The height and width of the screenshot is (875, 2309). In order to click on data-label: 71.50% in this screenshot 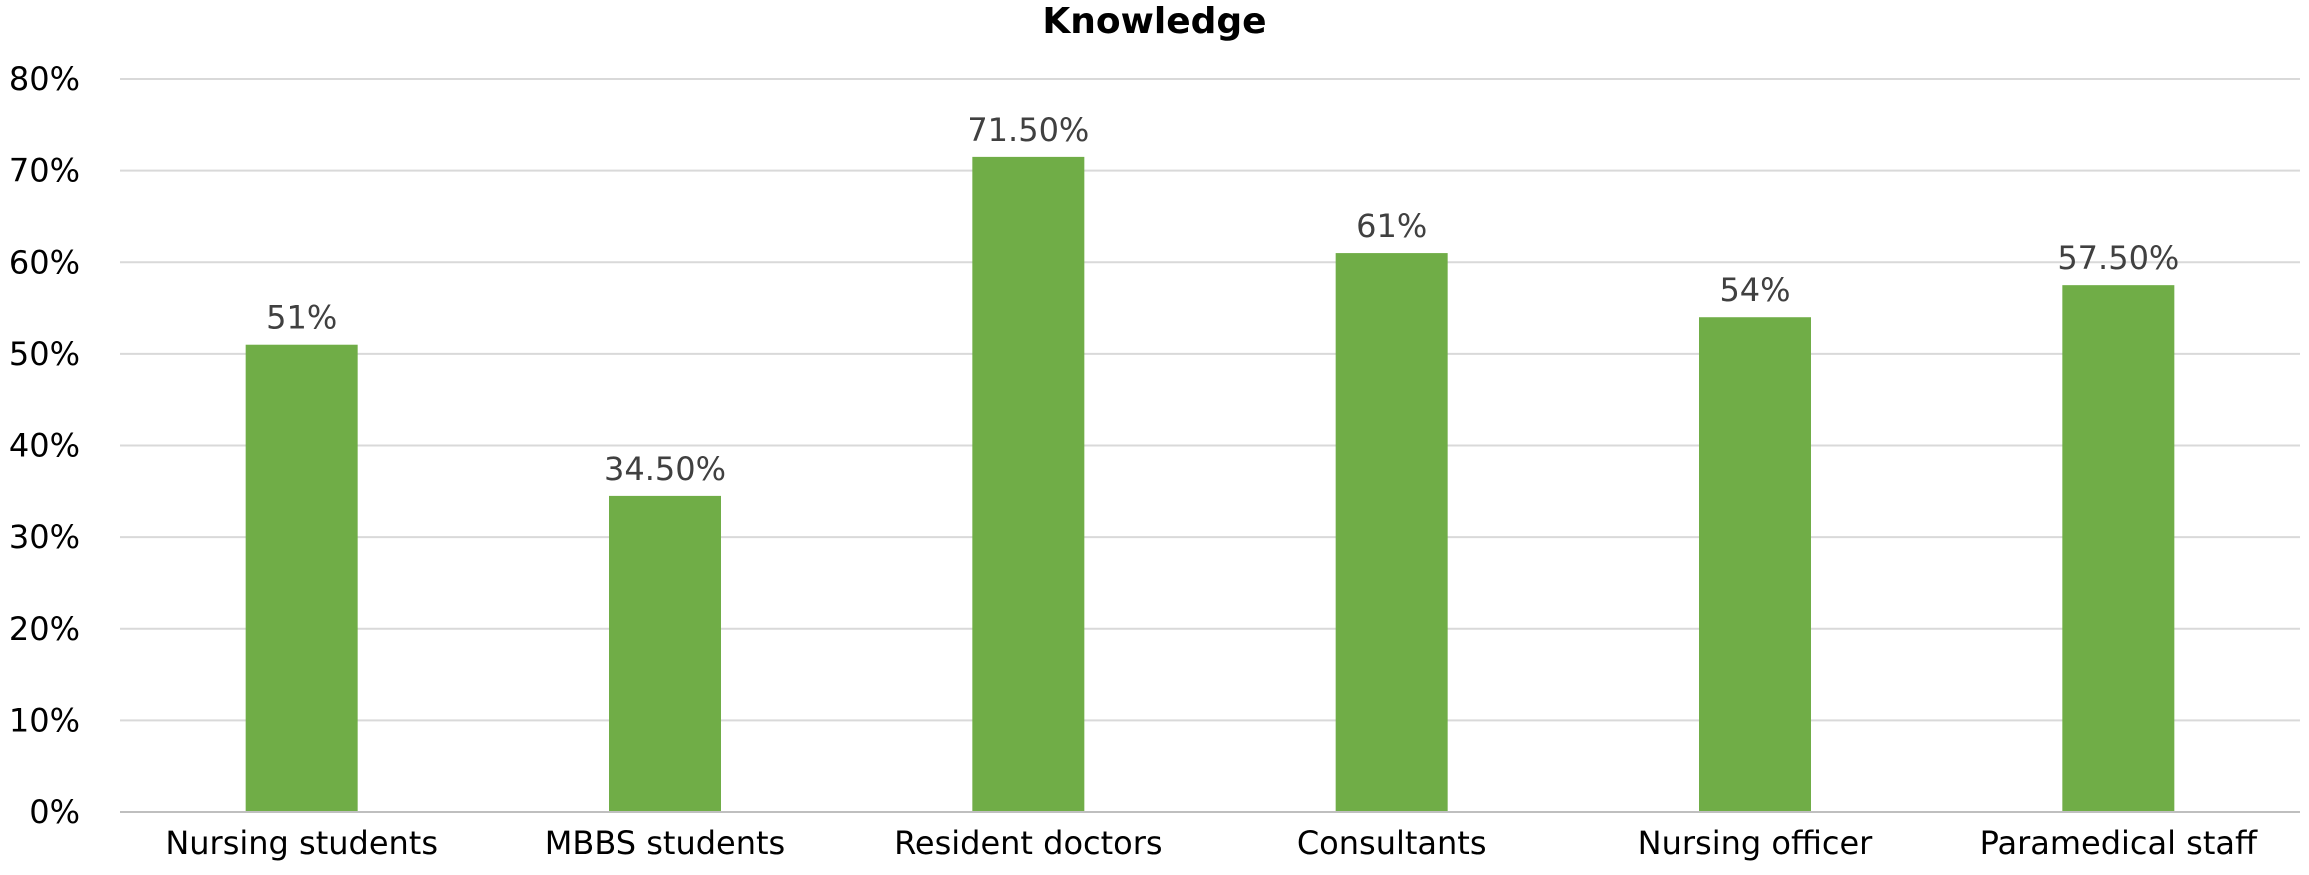, I will do `click(1028, 130)`.